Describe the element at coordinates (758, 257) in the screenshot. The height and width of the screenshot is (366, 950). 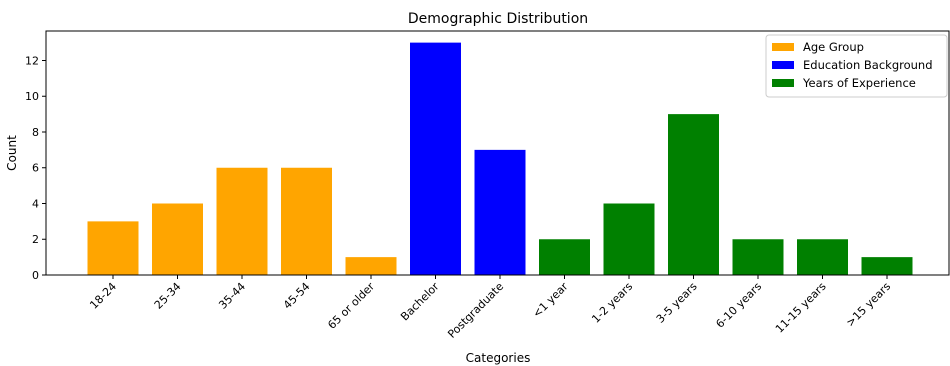
I see `bar-6-10-years` at that location.